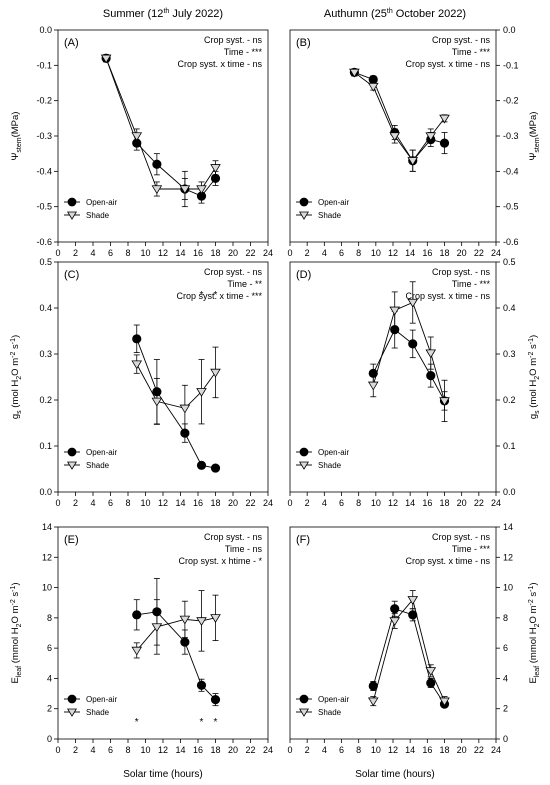  Describe the element at coordinates (45, 308) in the screenshot. I see `y-tick-label: 0.4` at that location.